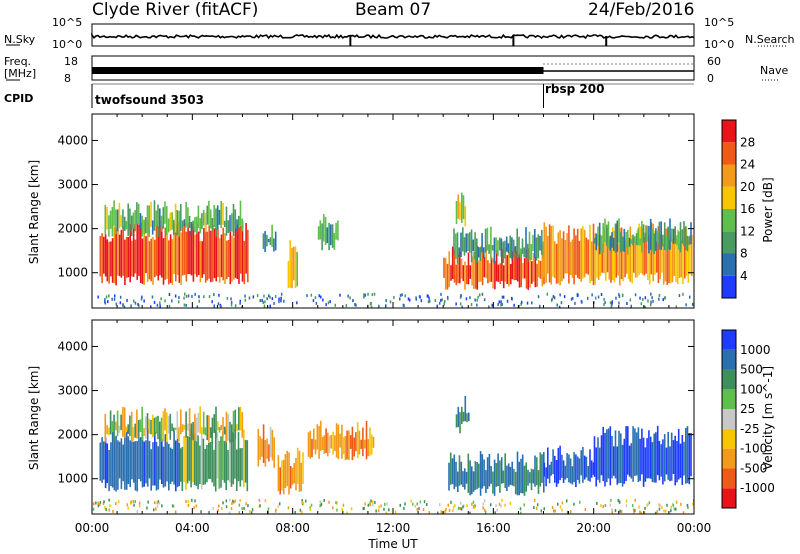 Image resolution: width=800 pixels, height=554 pixels. I want to click on beam-title: Beam 07, so click(393, 10).